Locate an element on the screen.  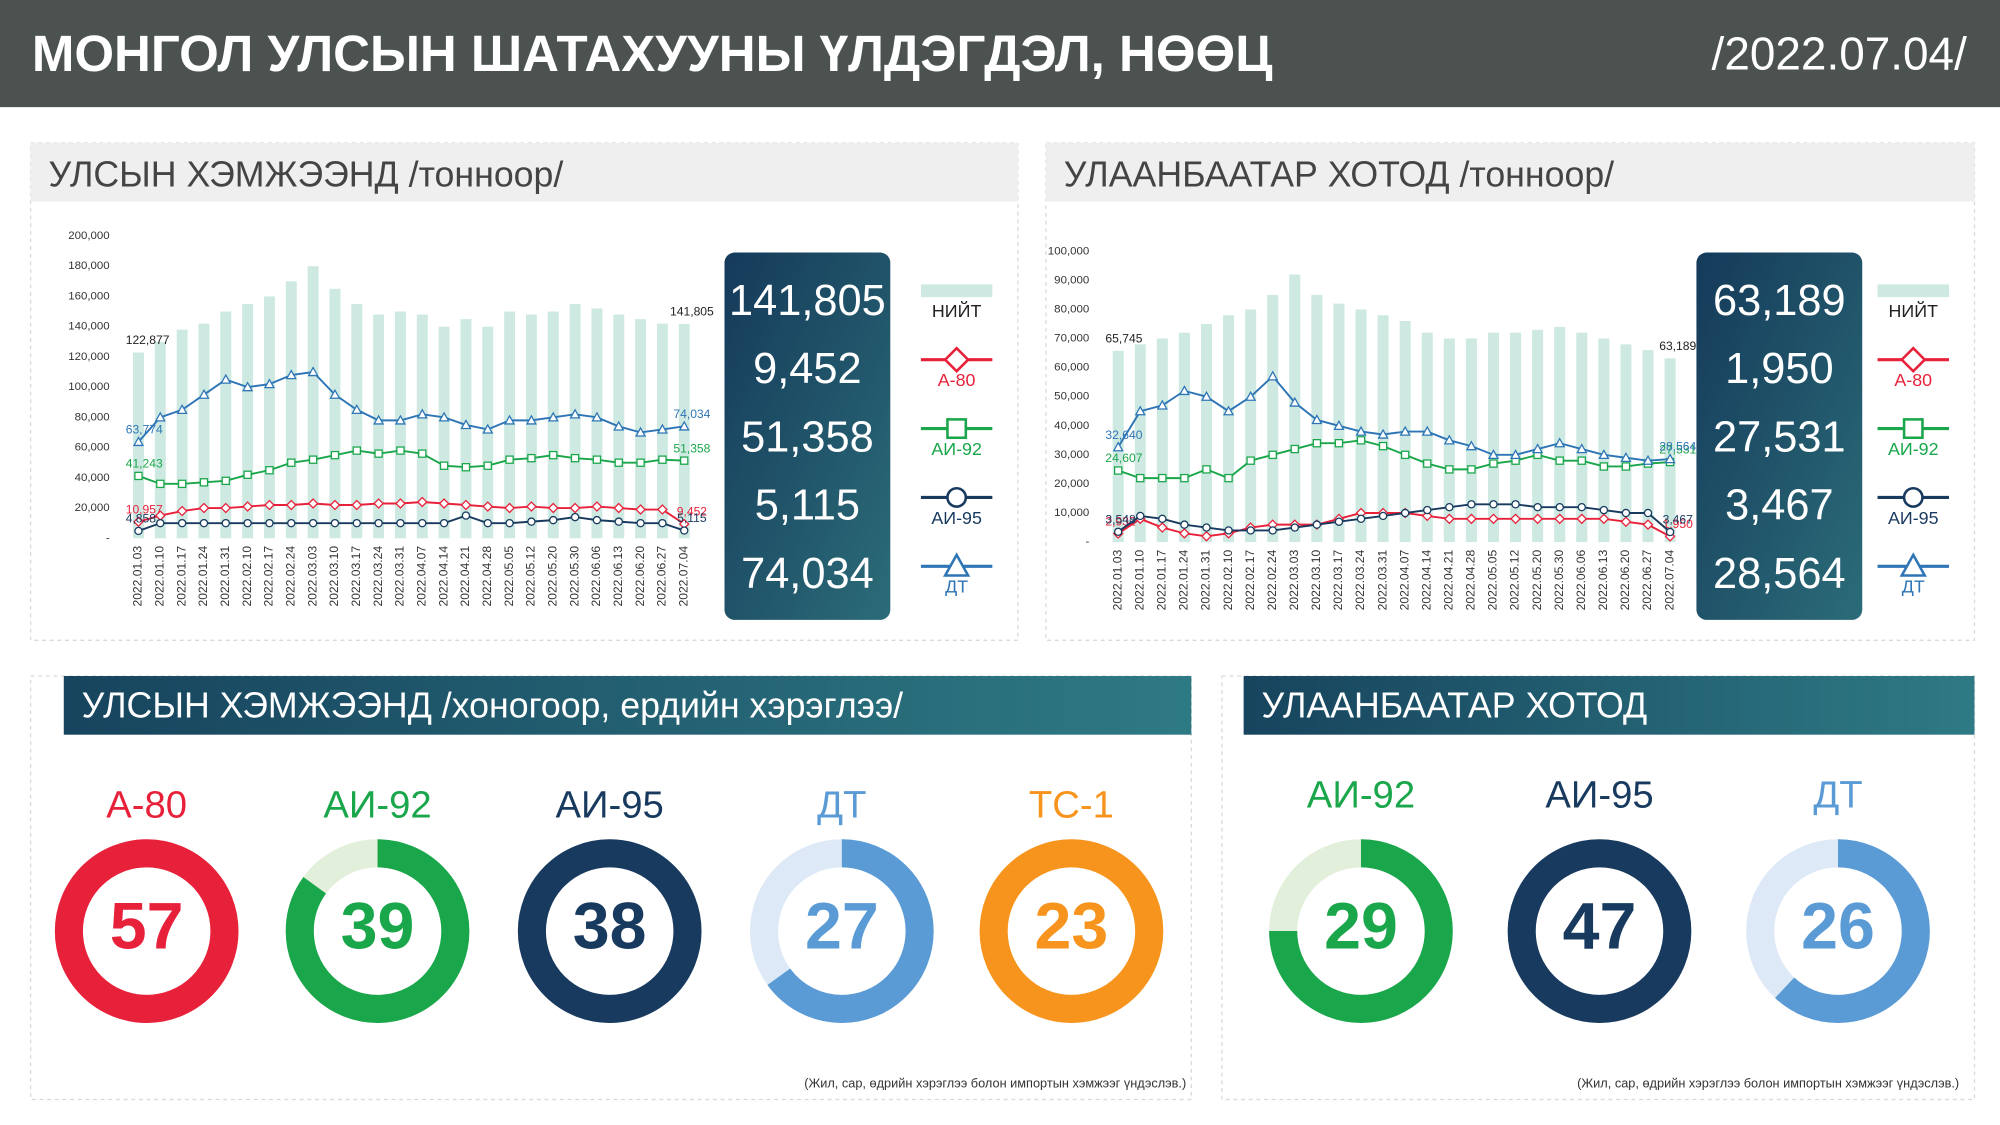
y-tick-label: 40,000 is located at coordinates (1071, 426).